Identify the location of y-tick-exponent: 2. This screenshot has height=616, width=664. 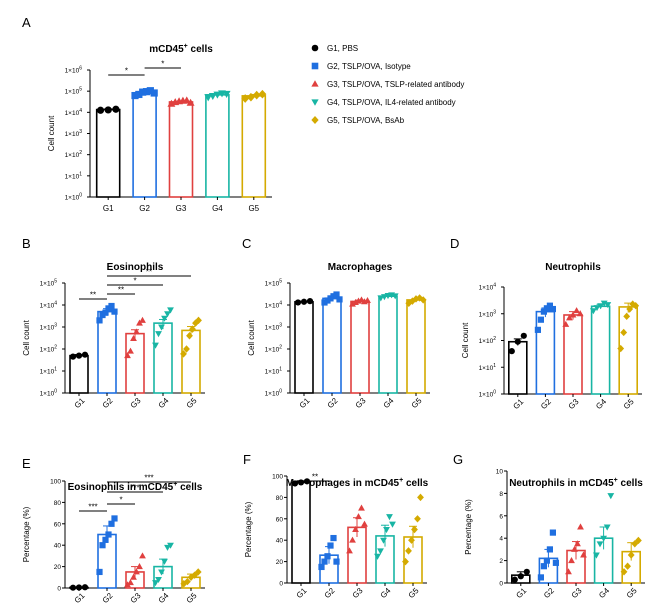
(494, 339).